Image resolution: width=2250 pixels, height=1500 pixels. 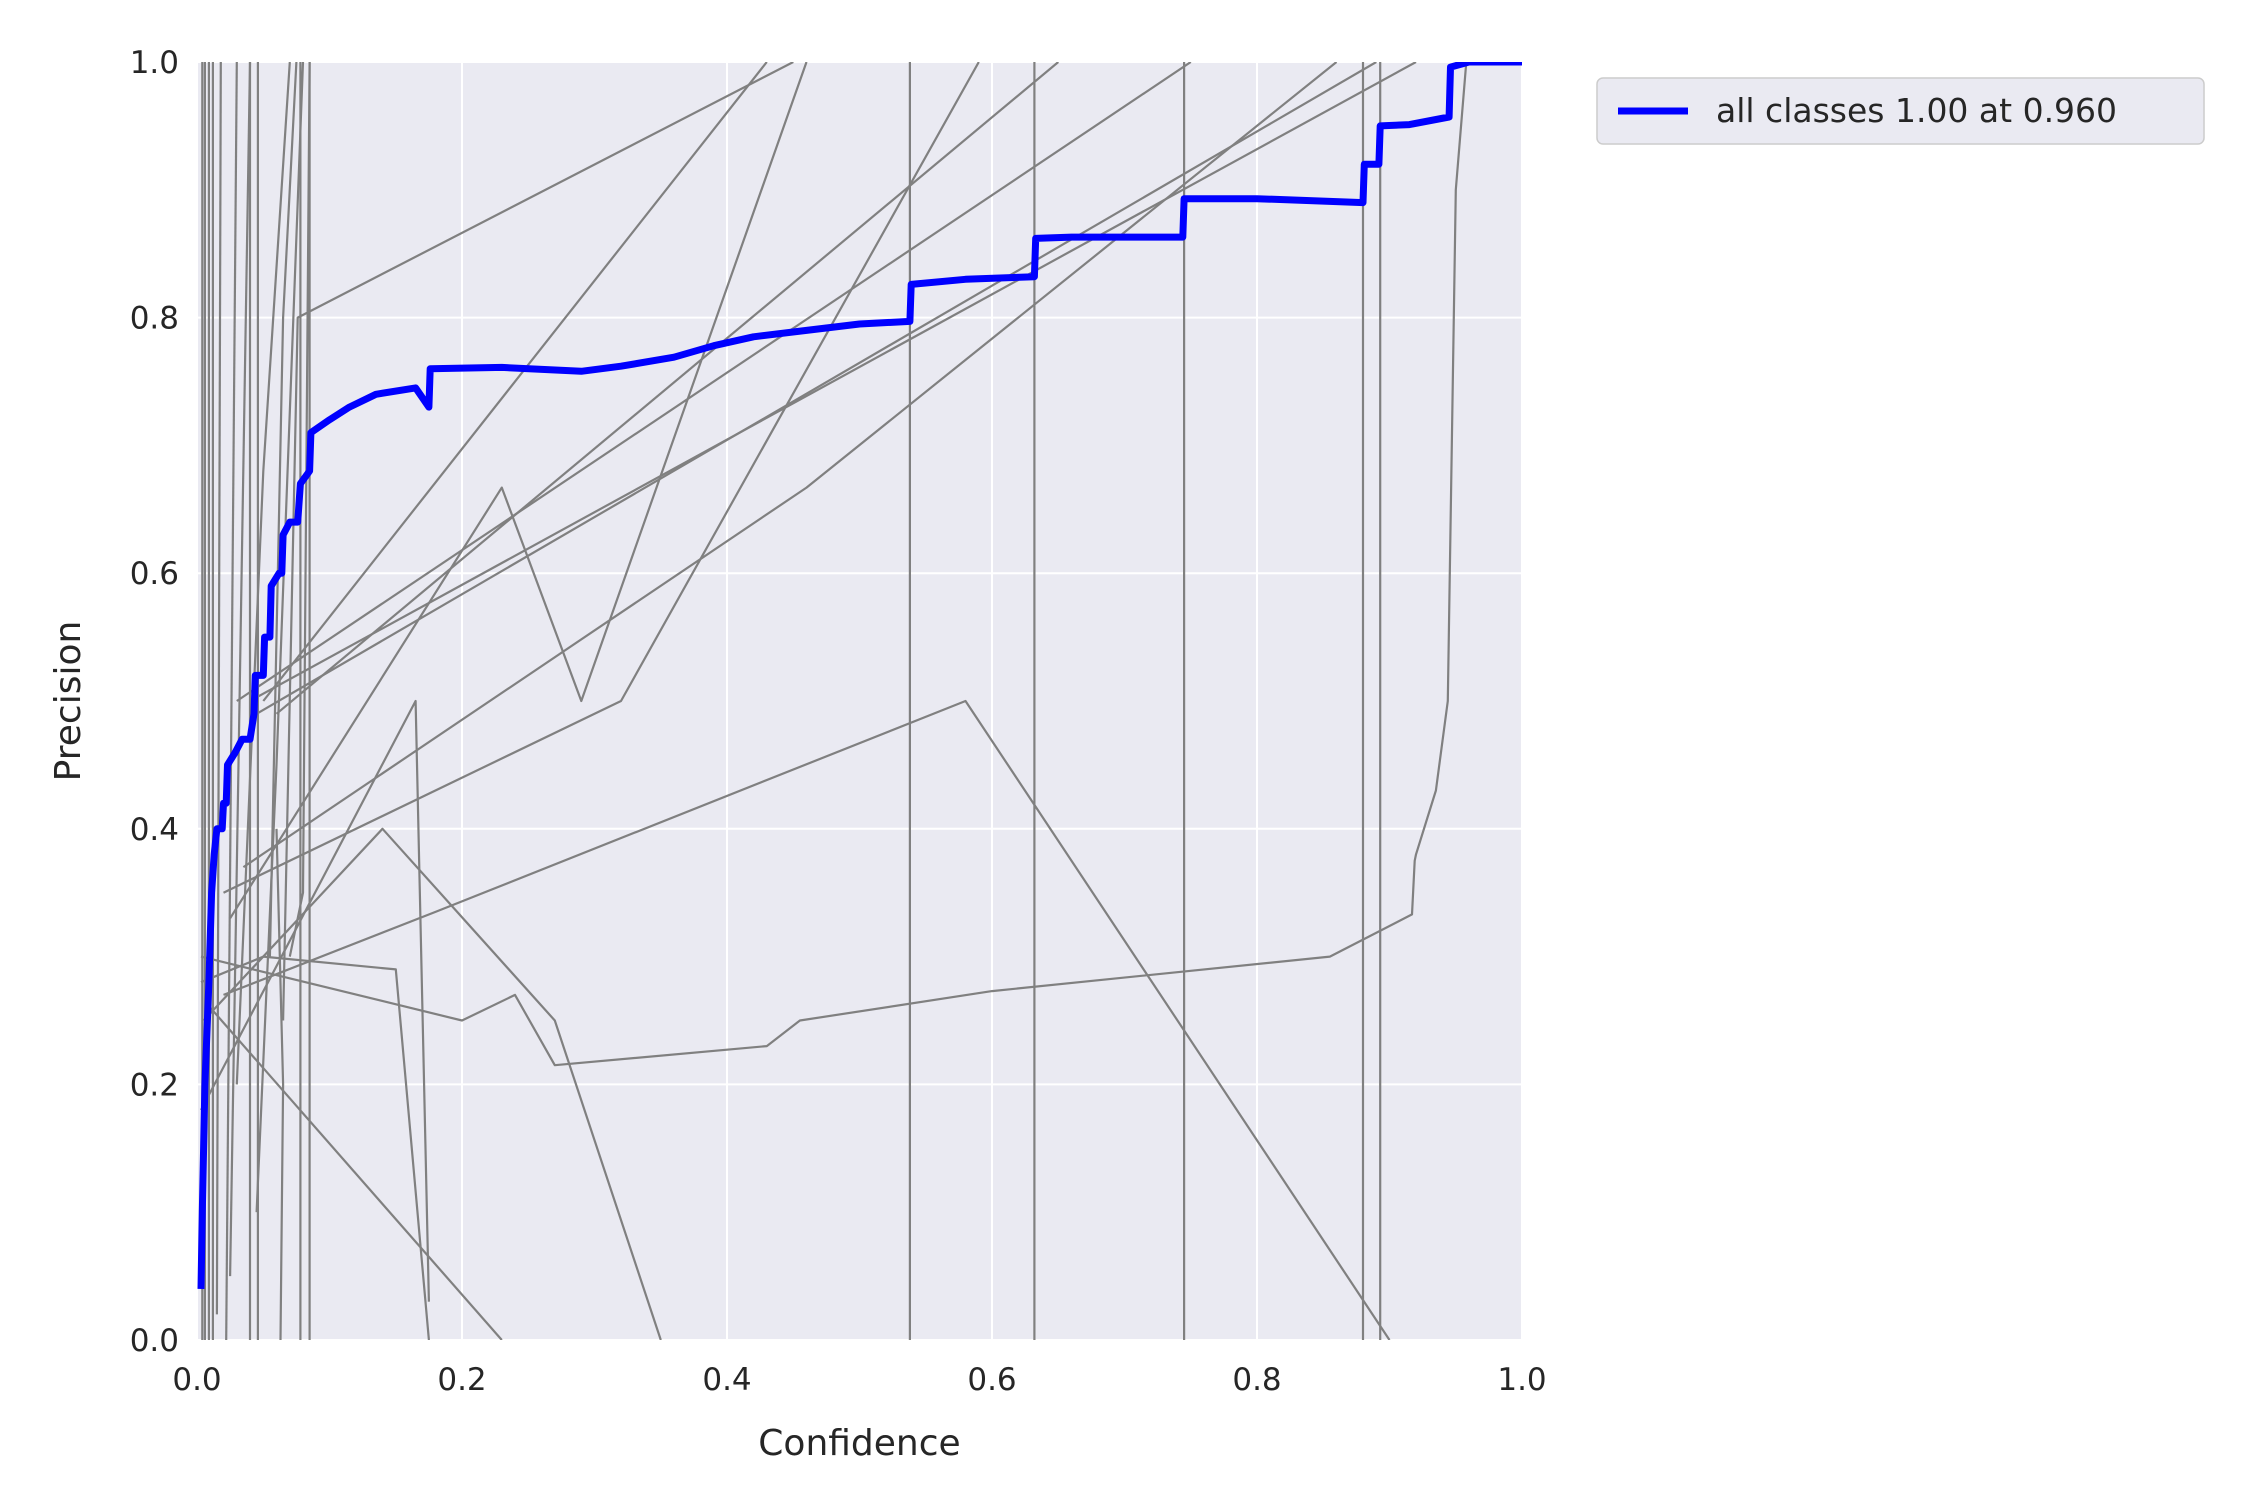 I want to click on y-tick-label: 0.0, so click(x=154, y=1341).